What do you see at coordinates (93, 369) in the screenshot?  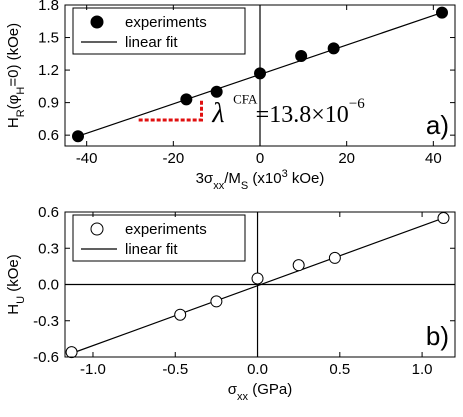 I see `x-tick-label: -1.0` at bounding box center [93, 369].